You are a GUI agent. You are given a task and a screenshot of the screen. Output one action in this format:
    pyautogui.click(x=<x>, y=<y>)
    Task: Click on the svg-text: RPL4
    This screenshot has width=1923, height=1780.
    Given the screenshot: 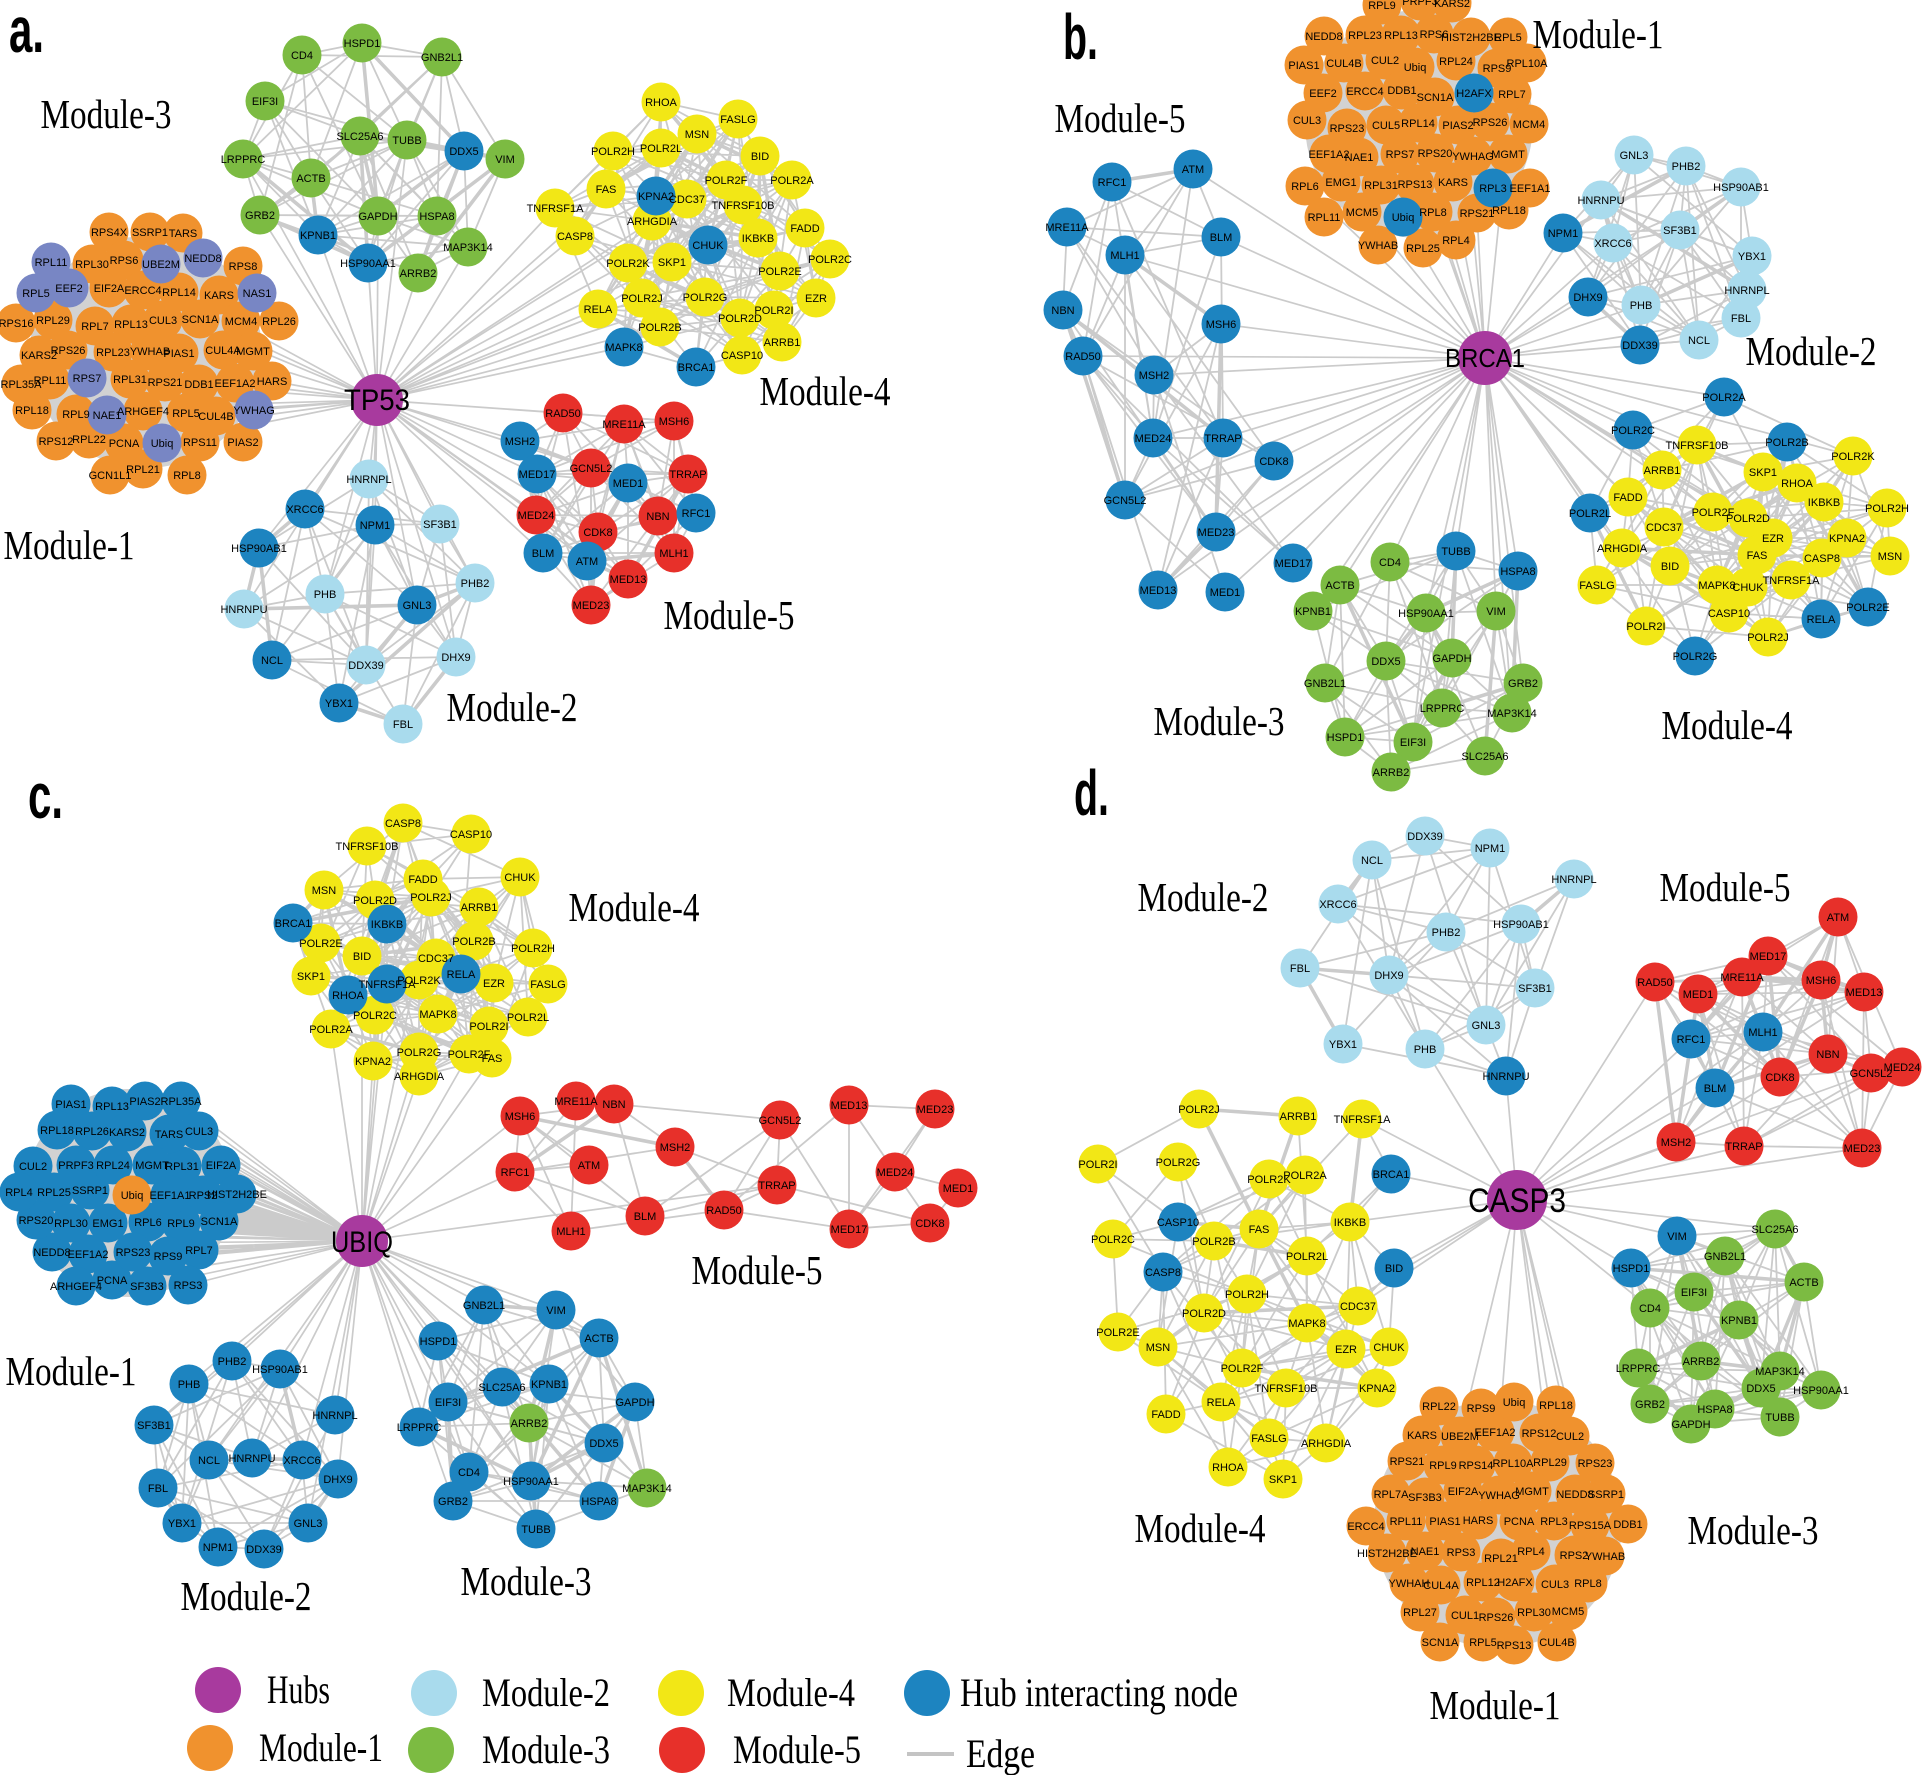 What is the action you would take?
    pyautogui.click(x=1531, y=1552)
    